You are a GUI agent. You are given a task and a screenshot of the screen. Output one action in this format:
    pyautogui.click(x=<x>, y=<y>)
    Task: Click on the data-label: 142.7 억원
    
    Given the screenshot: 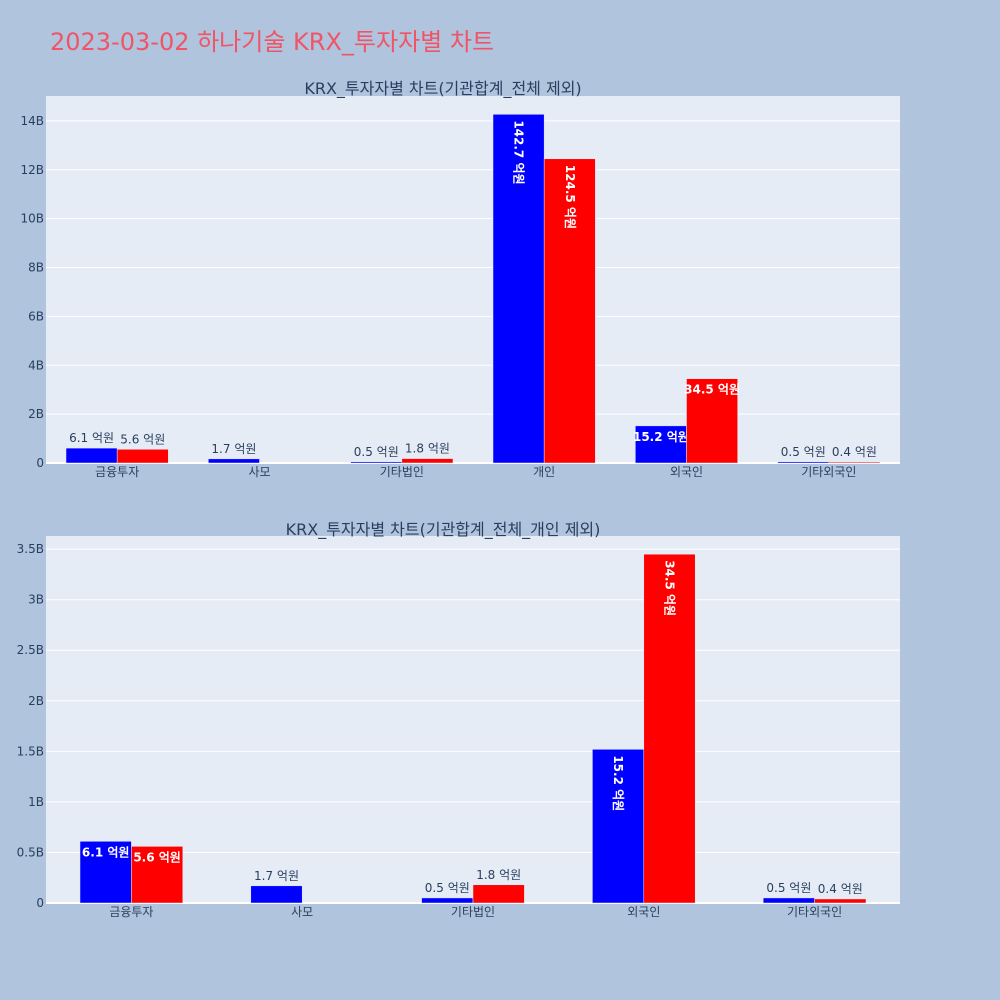 What is the action you would take?
    pyautogui.click(x=519, y=152)
    